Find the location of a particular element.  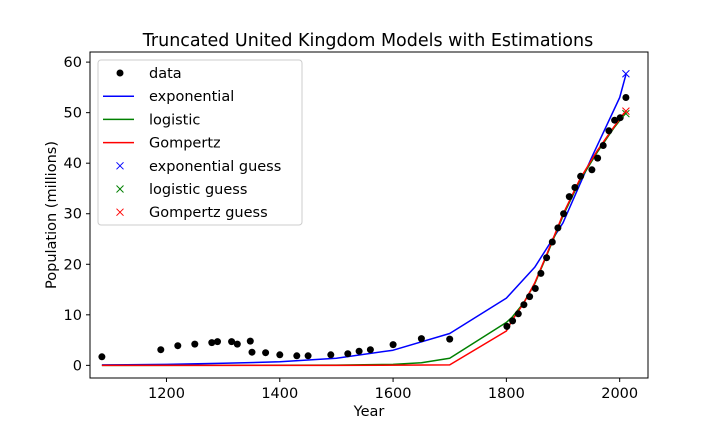

legend-item-logistic-guess: logistic guess is located at coordinates (181, 190).